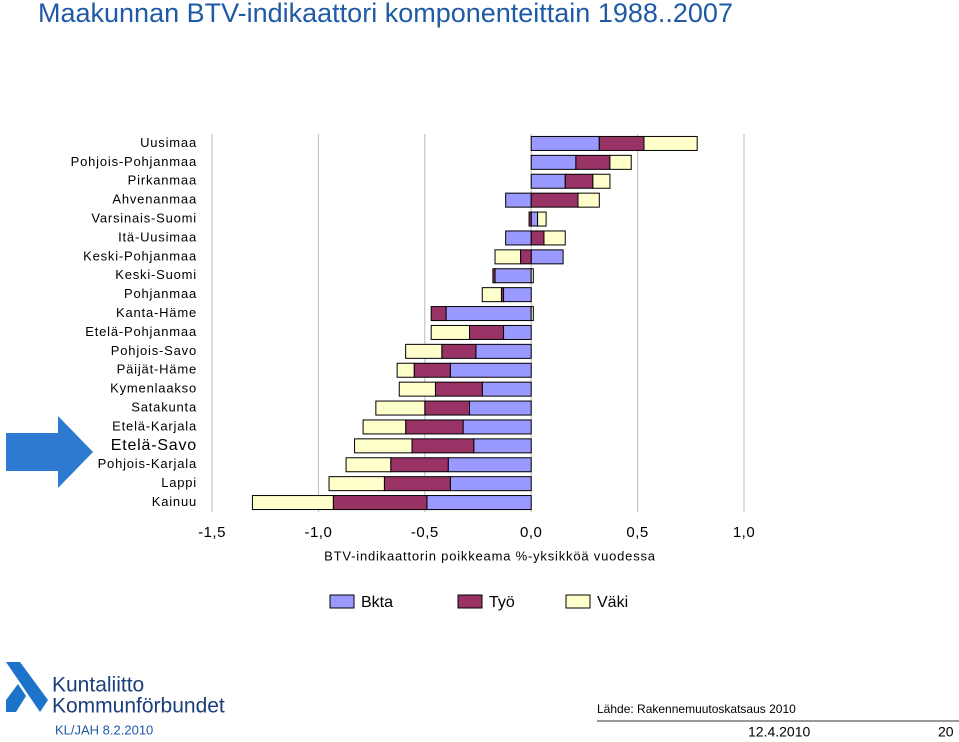 Image resolution: width=959 pixels, height=742 pixels. What do you see at coordinates (637, 532) in the screenshot?
I see `x-tick-label: 0,5` at bounding box center [637, 532].